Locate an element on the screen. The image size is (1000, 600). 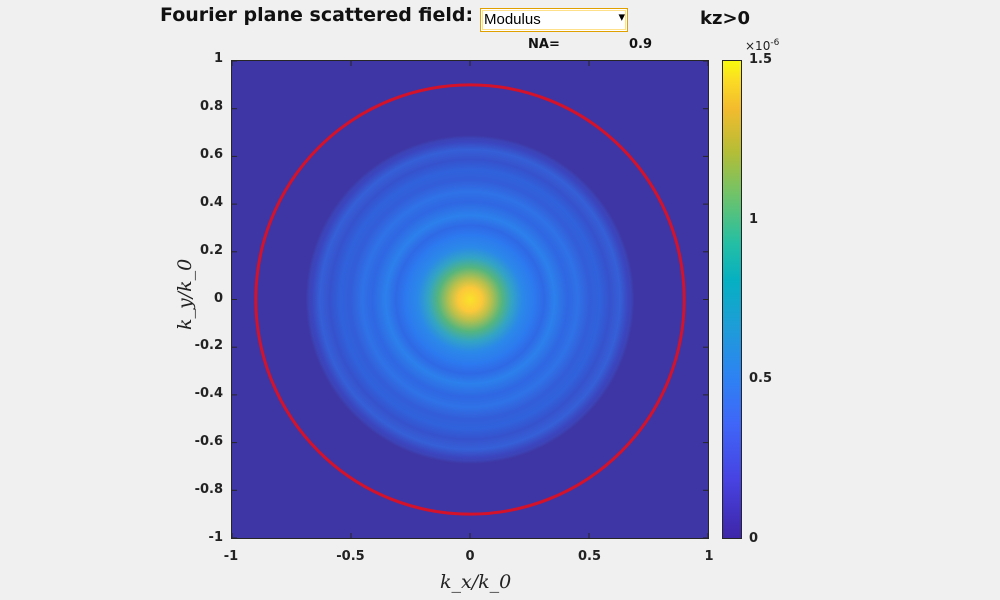
colorbar-exponent: ×10⁻⁶ is located at coordinates (762, 45).